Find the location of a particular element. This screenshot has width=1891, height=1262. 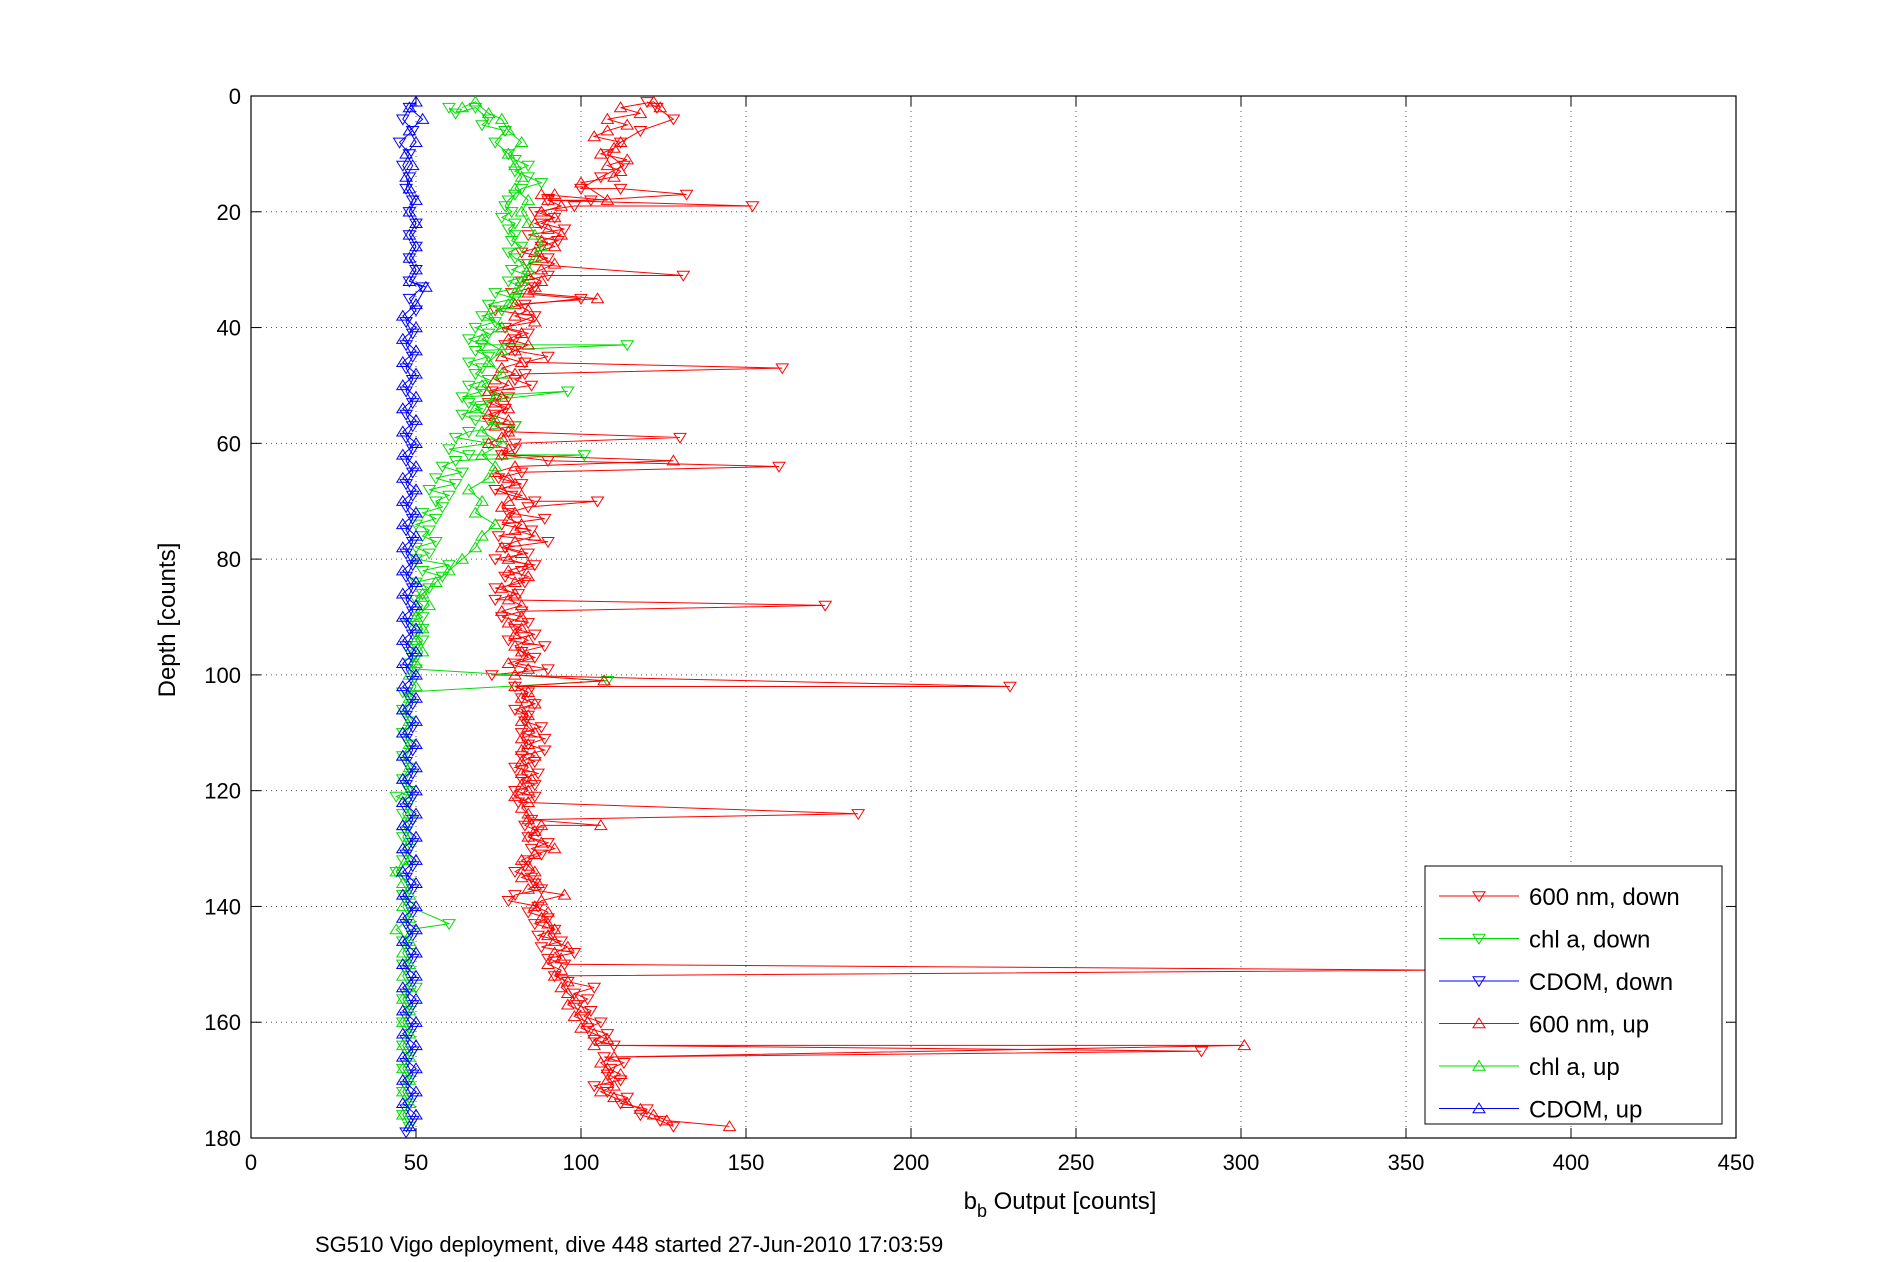

x-tick-label: 250 is located at coordinates (1076, 1162).